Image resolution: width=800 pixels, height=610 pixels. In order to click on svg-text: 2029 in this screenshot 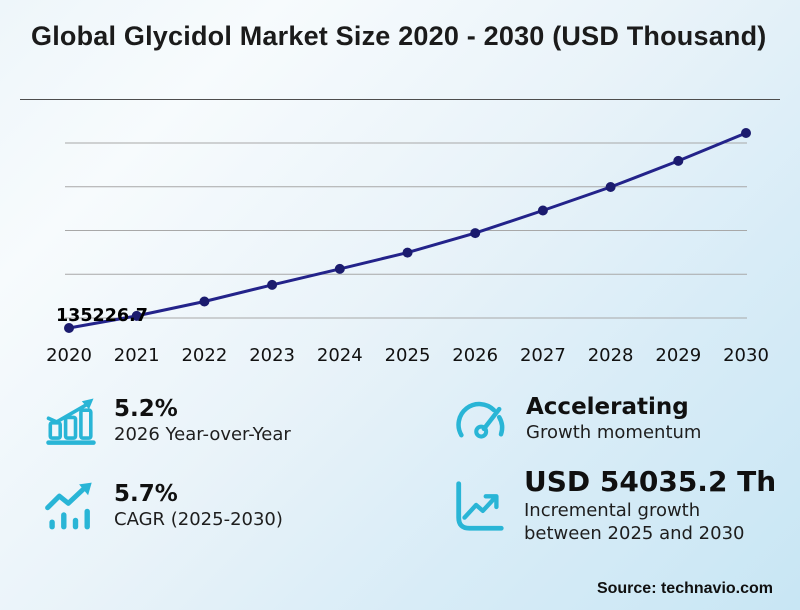, I will do `click(678, 355)`.